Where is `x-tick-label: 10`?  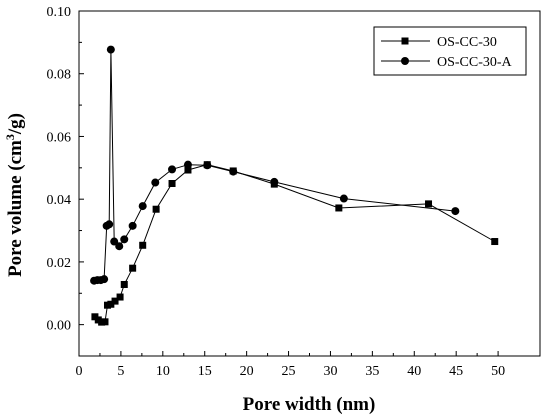 x-tick-label: 10 is located at coordinates (163, 371).